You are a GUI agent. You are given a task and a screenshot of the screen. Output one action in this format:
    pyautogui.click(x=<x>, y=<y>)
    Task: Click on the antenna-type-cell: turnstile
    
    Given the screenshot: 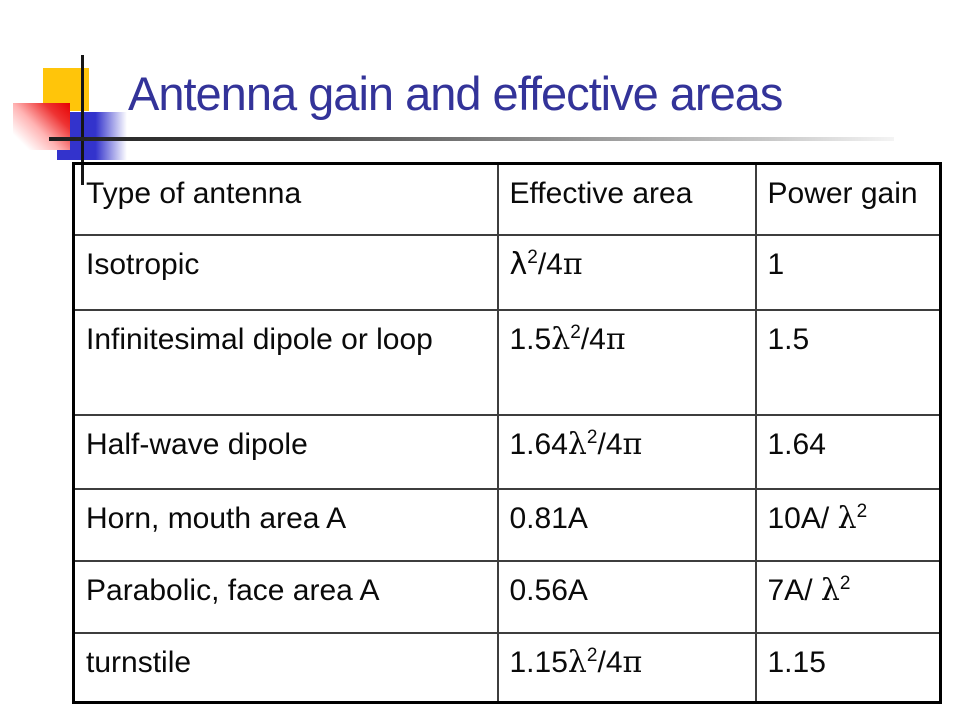 What is the action you would take?
    pyautogui.click(x=285, y=668)
    